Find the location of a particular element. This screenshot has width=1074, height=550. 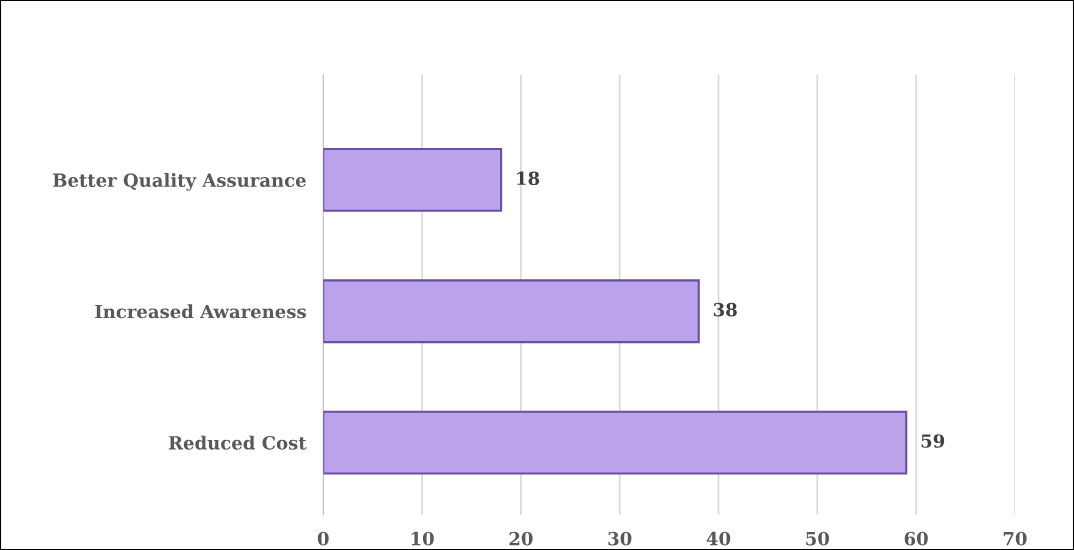

x-tick-label: 20 is located at coordinates (521, 538).